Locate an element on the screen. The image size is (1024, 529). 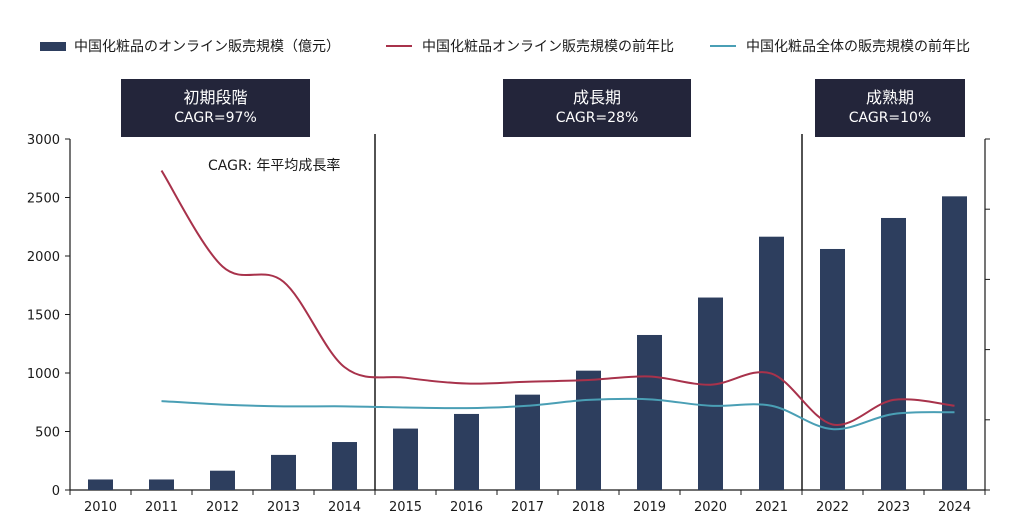
bar-2011 is located at coordinates (161, 484).